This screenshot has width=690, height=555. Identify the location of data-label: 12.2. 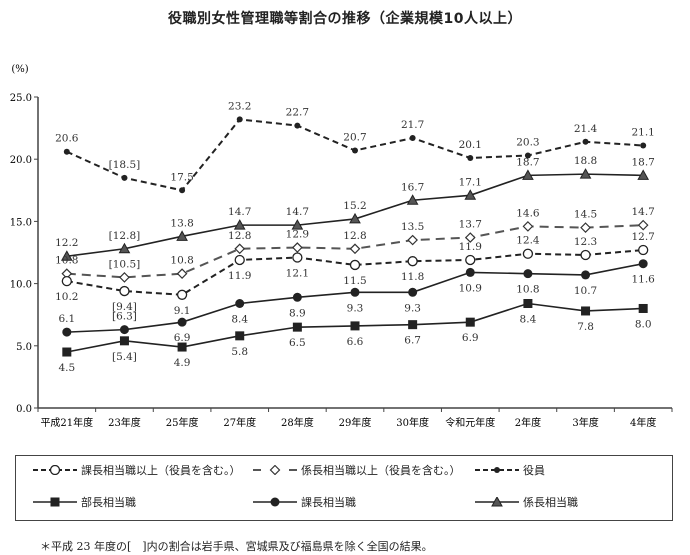
(66, 243).